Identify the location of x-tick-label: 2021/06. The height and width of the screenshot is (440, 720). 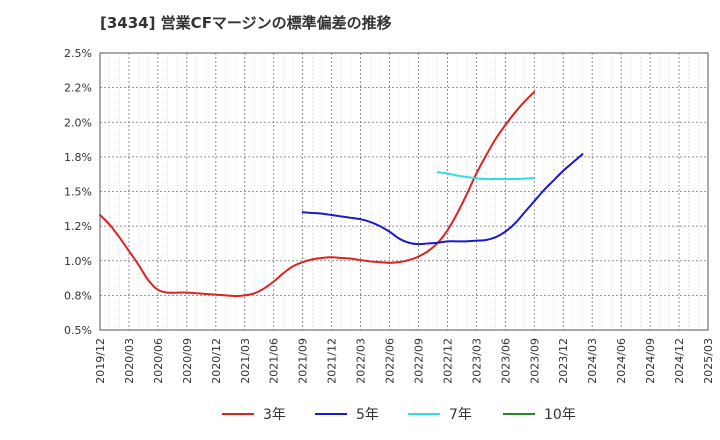
(274, 361).